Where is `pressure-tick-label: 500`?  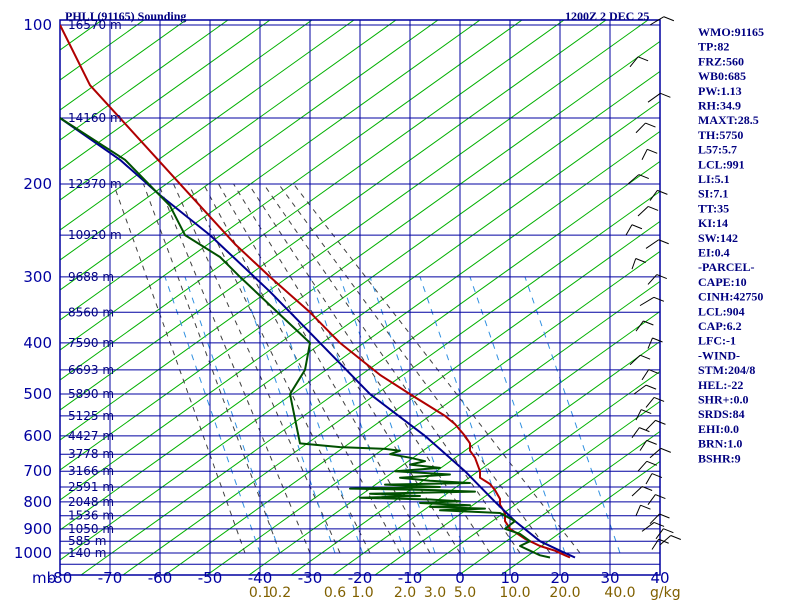
pressure-tick-label: 500 is located at coordinates (37, 394).